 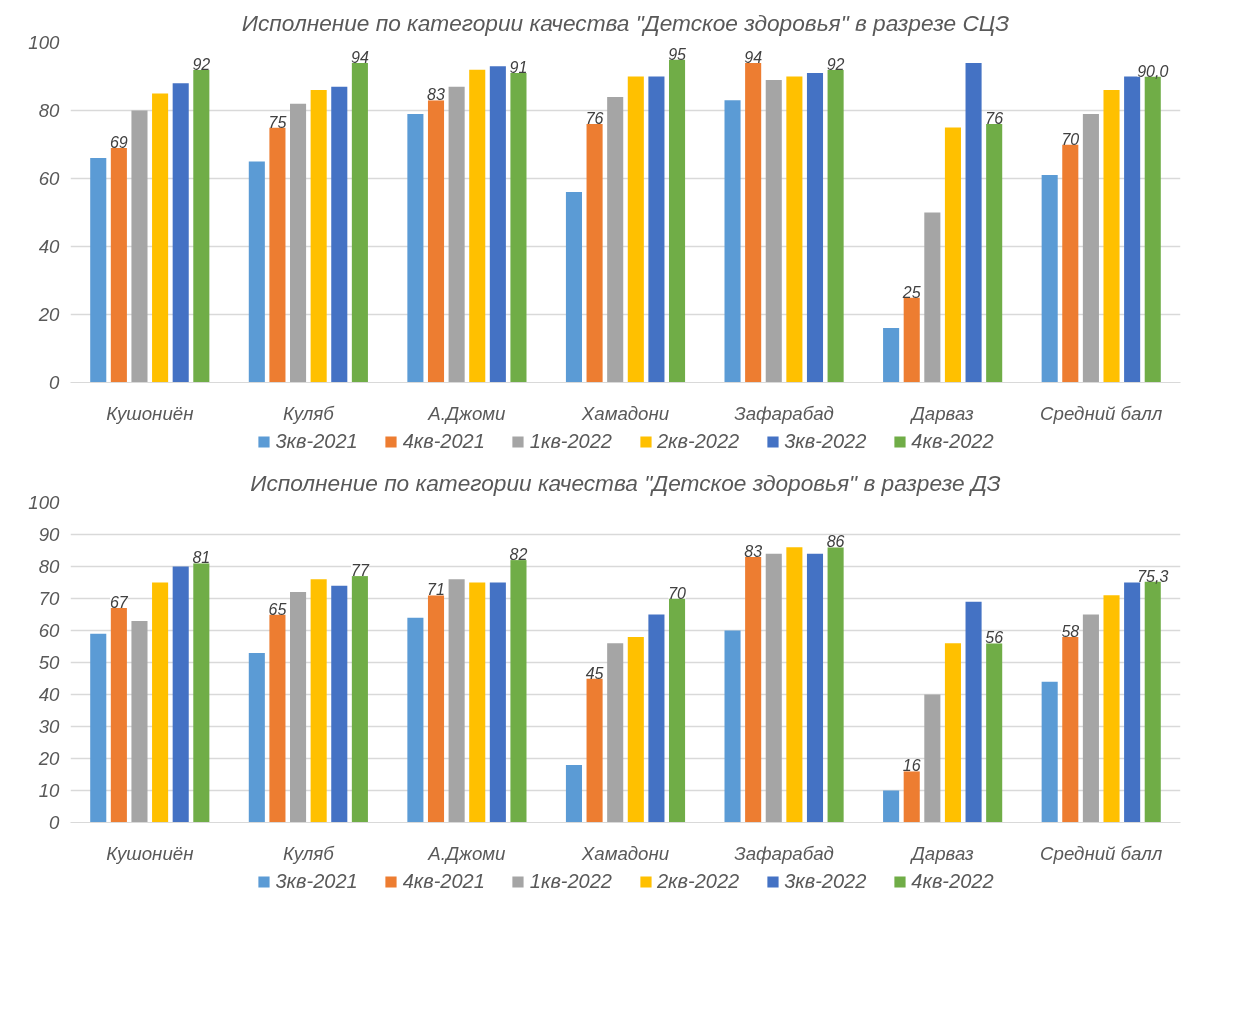 I want to click on data-label: 86, so click(x=835, y=542).